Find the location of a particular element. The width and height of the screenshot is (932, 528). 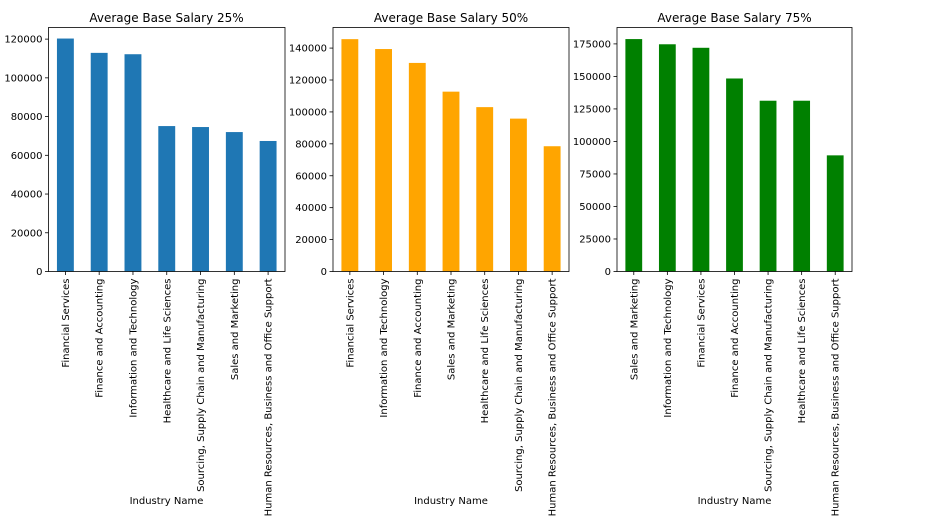

y-tick-label: 50000 is located at coordinates (595, 207).